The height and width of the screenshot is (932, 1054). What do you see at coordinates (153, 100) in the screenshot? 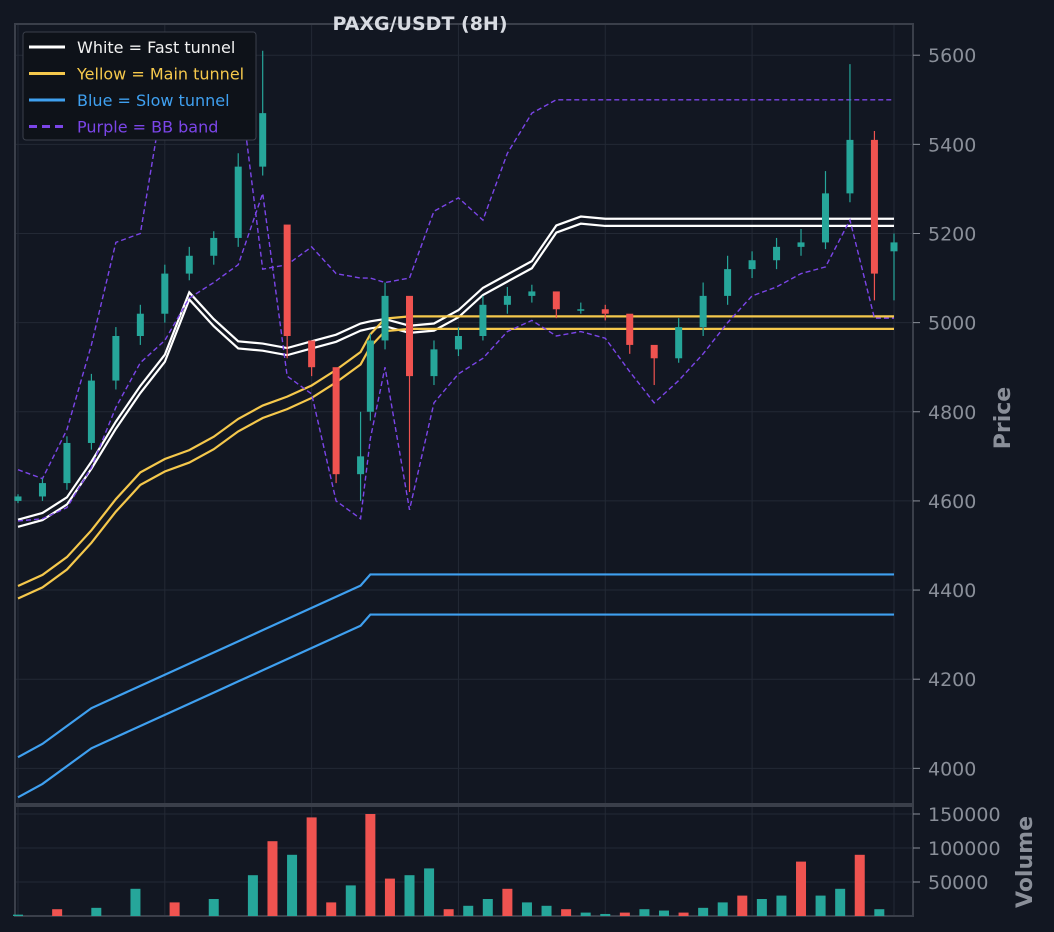
I see `legend-label-2: Blue = Slow tunnel` at bounding box center [153, 100].